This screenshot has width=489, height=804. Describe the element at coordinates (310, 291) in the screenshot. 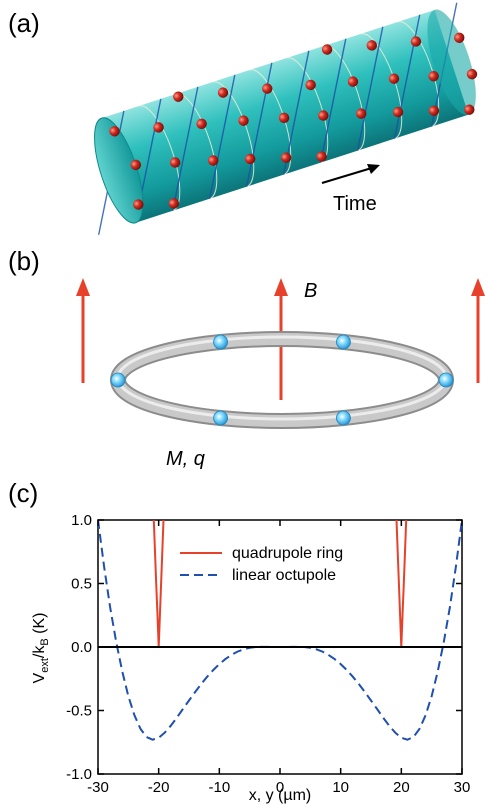

I see `field-label: B` at that location.